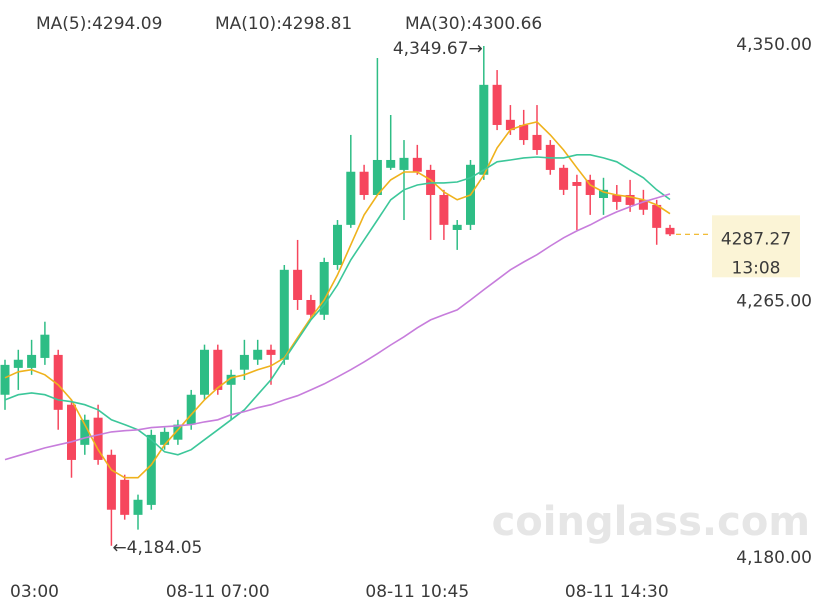 The image size is (829, 604). Describe the element at coordinates (283, 24) in the screenshot. I see `legend-entry: MA(10):4298.81` at that location.